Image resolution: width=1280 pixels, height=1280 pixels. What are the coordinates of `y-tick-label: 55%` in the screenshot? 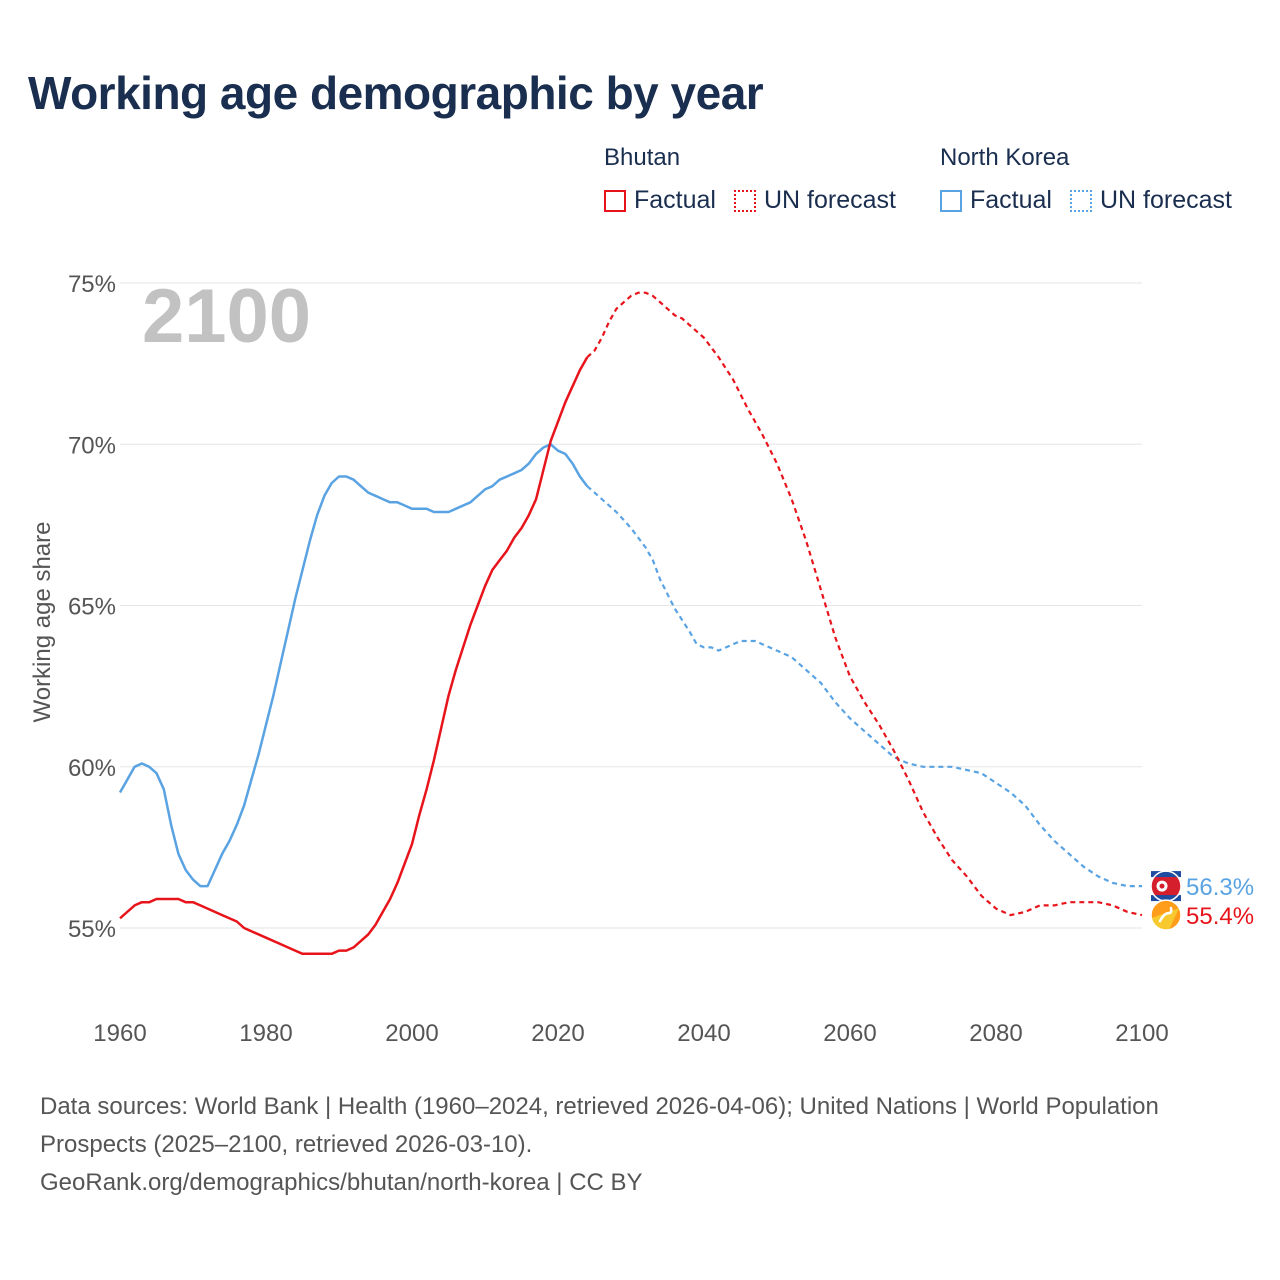 It's located at (92, 929).